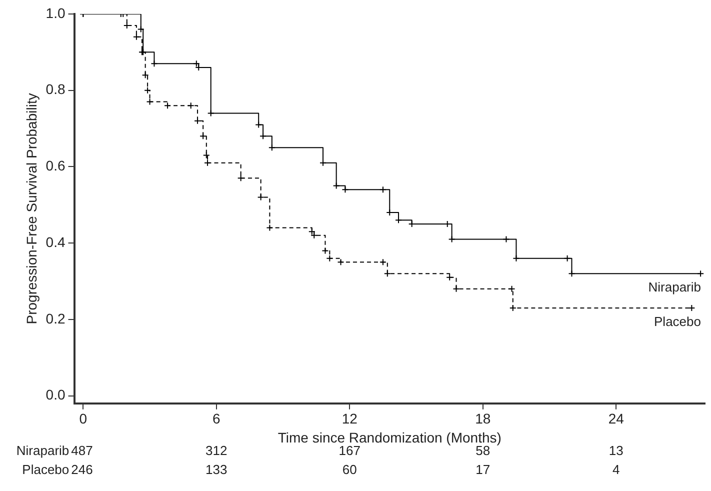 The height and width of the screenshot is (491, 711). I want to click on text: Niraparib, so click(43, 450).